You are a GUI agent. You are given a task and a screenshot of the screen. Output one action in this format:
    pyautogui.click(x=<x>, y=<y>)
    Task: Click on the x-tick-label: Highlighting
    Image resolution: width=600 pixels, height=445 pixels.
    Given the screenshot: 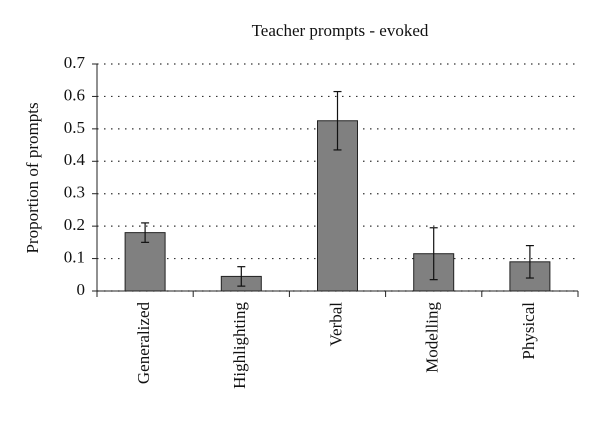 What is the action you would take?
    pyautogui.click(x=239, y=345)
    